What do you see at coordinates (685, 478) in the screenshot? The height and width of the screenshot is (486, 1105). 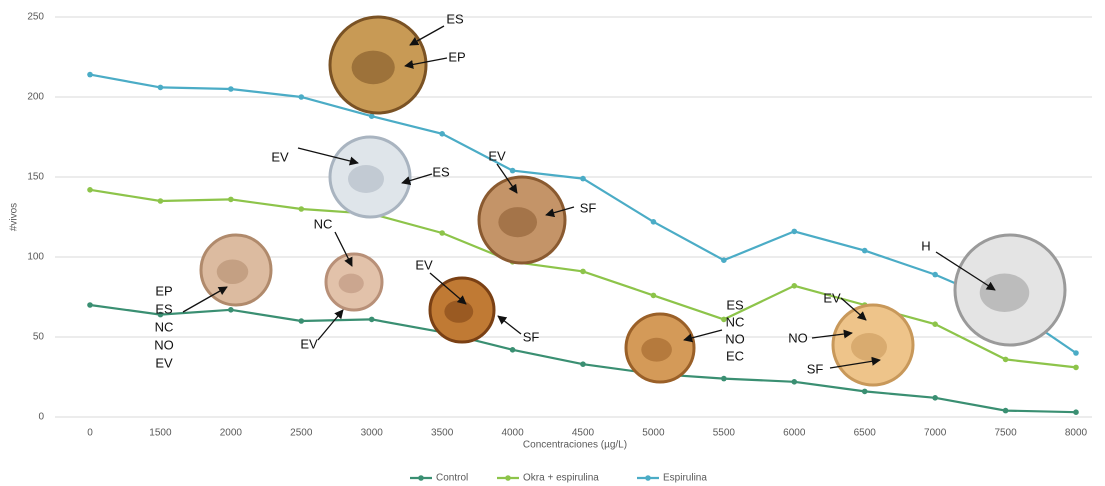 I see `legend-label: Espirulina` at bounding box center [685, 478].